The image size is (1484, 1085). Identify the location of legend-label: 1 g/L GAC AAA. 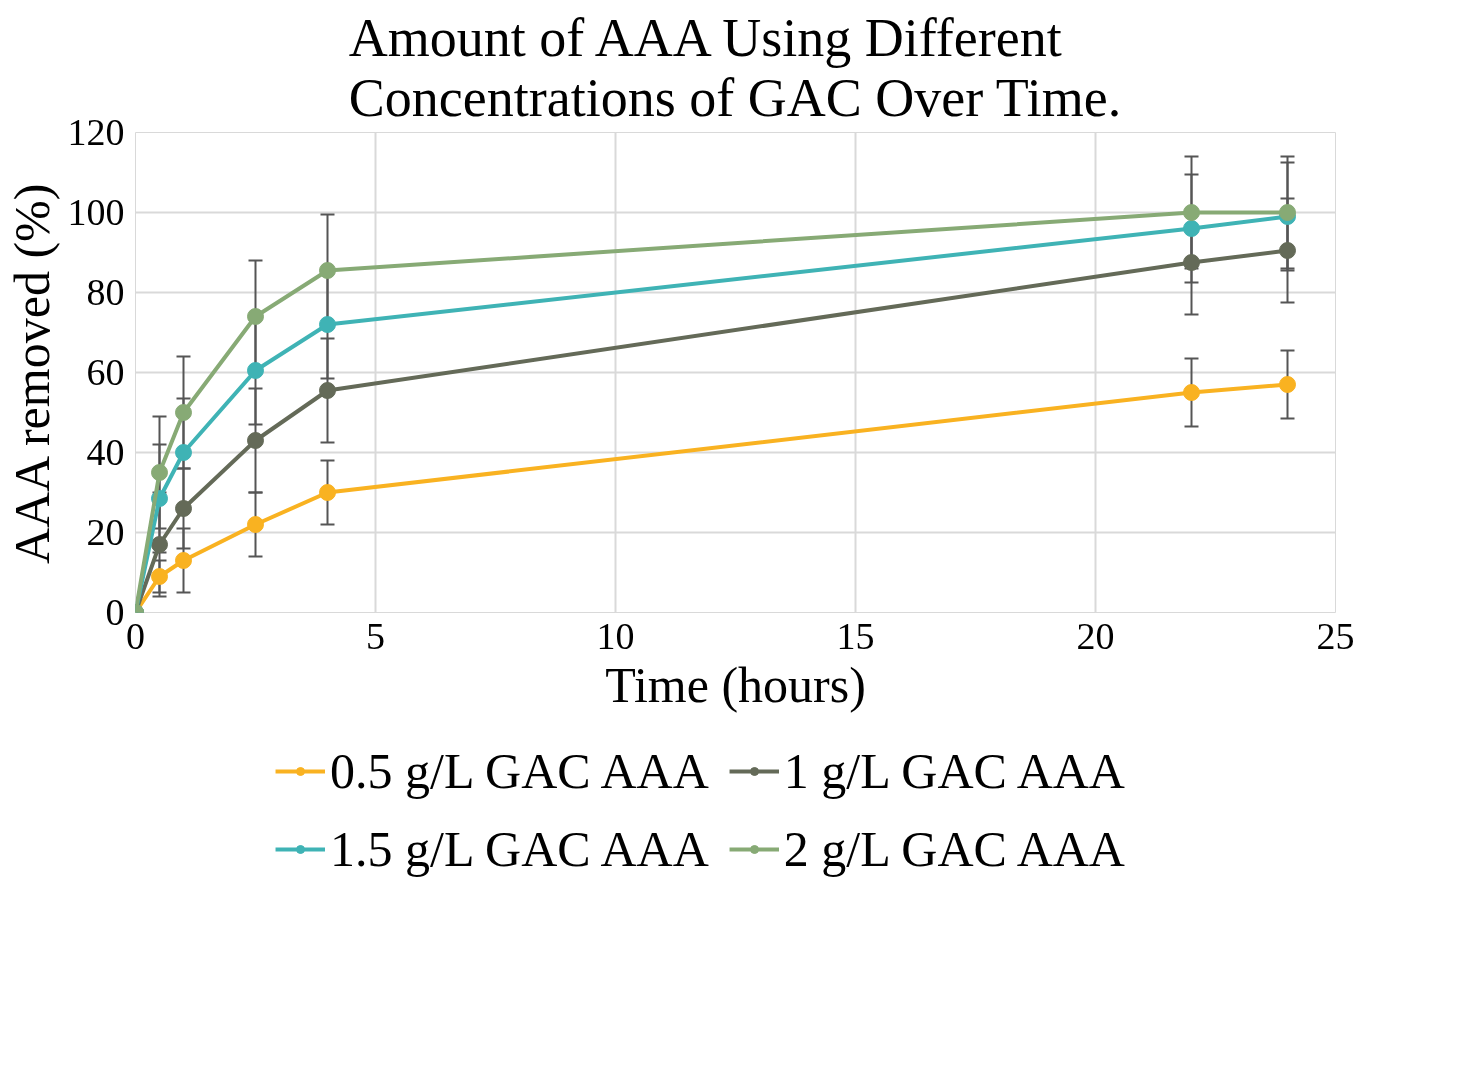
(954, 771).